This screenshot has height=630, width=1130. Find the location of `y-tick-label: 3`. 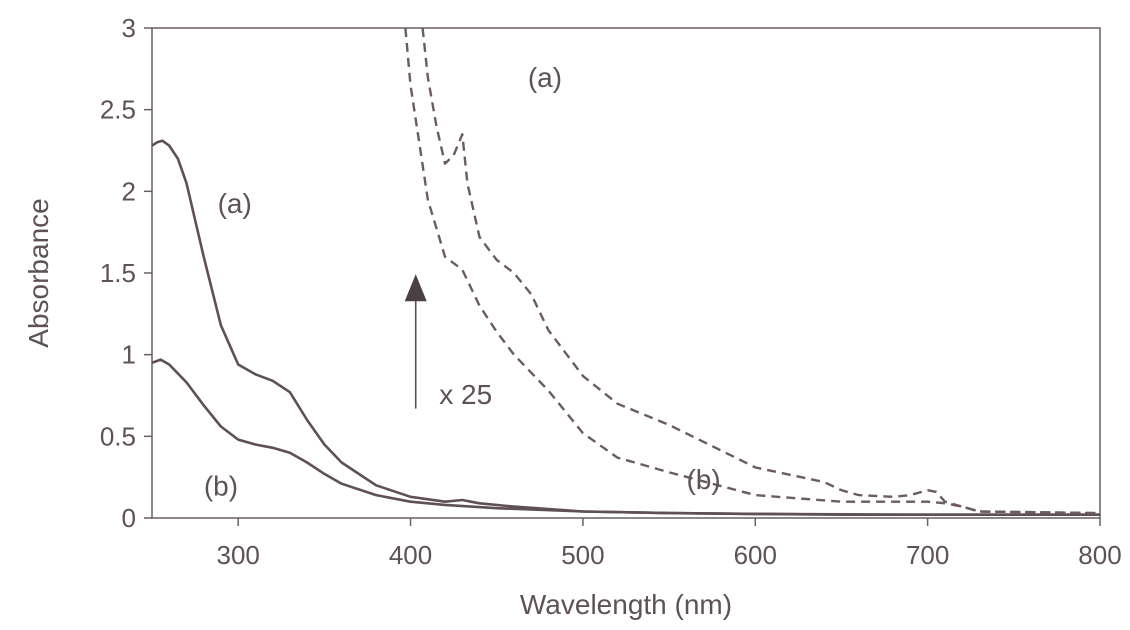

y-tick-label: 3 is located at coordinates (129, 28).